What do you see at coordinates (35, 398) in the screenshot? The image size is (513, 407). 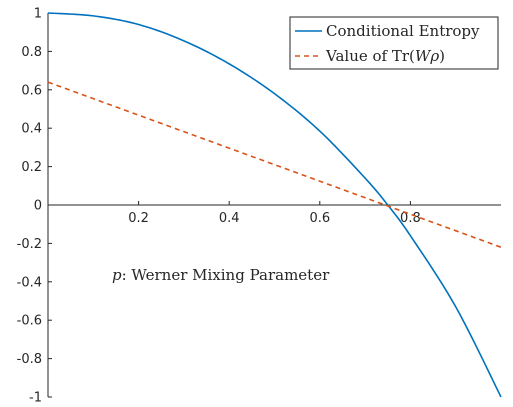 I see `y-tick-label: -1` at bounding box center [35, 398].